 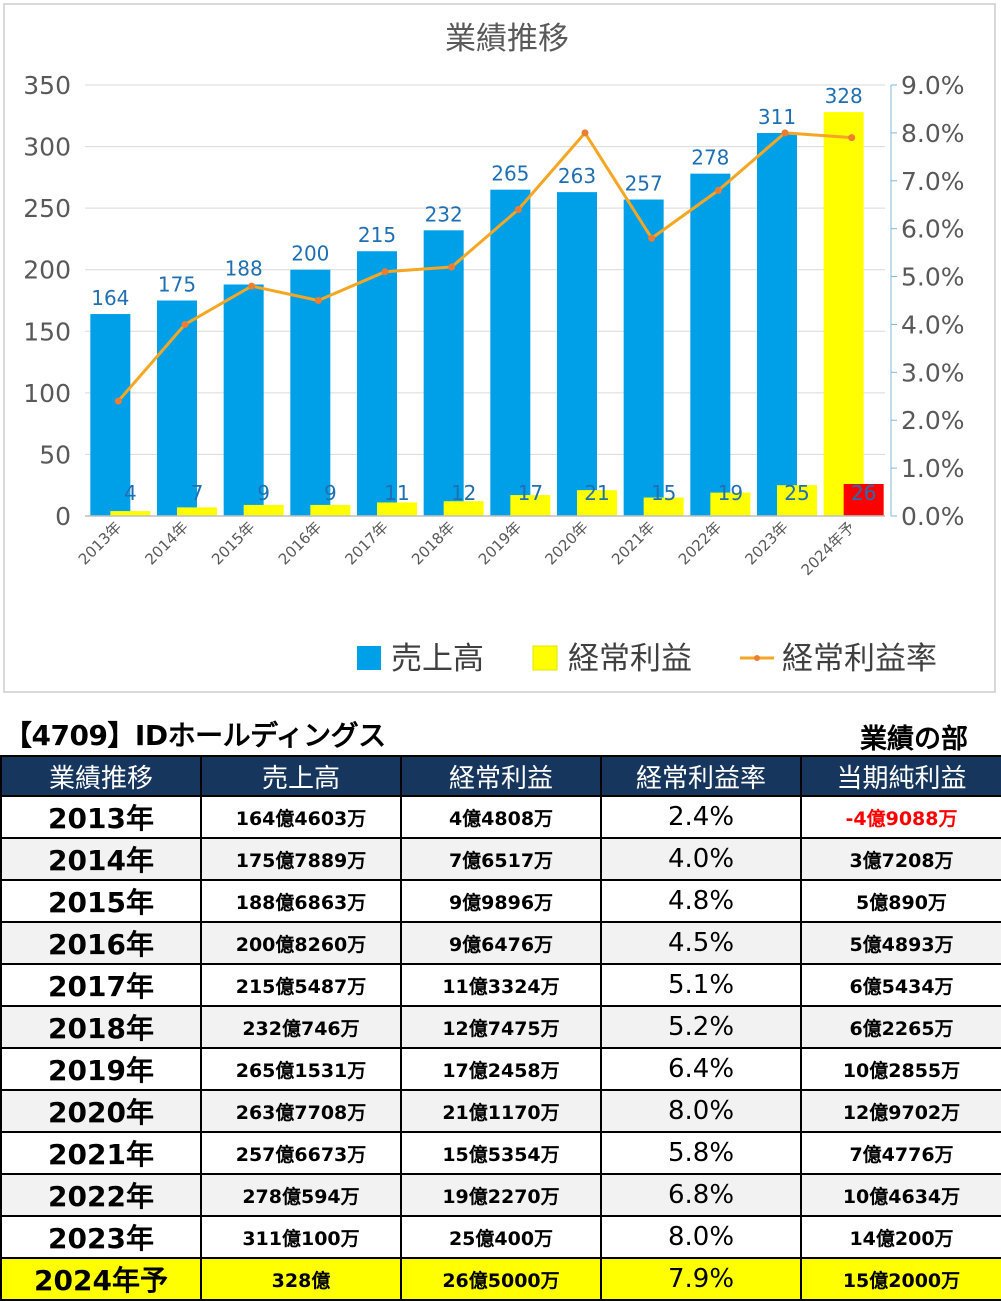 I want to click on legend-label-rate: 経常利益率, so click(x=859, y=659).